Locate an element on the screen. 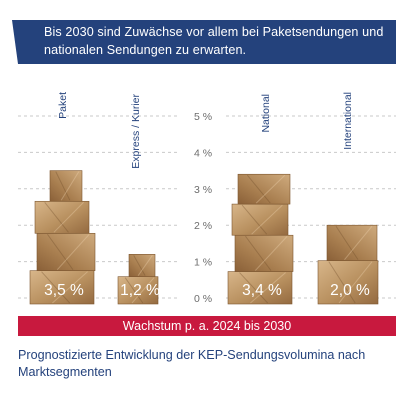 This screenshot has height=410, width=410. y-tick-label: 0 % is located at coordinates (203, 299).